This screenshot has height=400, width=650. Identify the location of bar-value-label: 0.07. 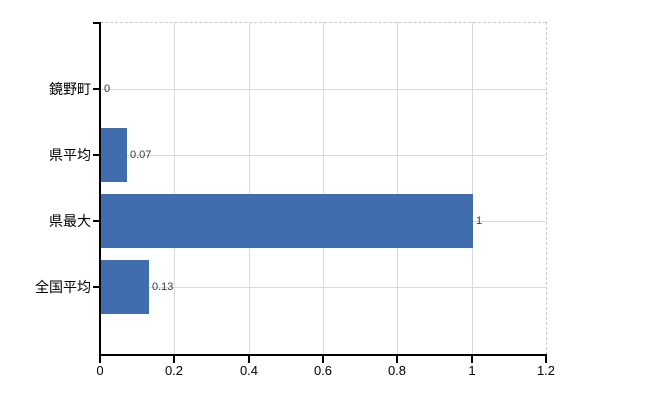
(141, 155).